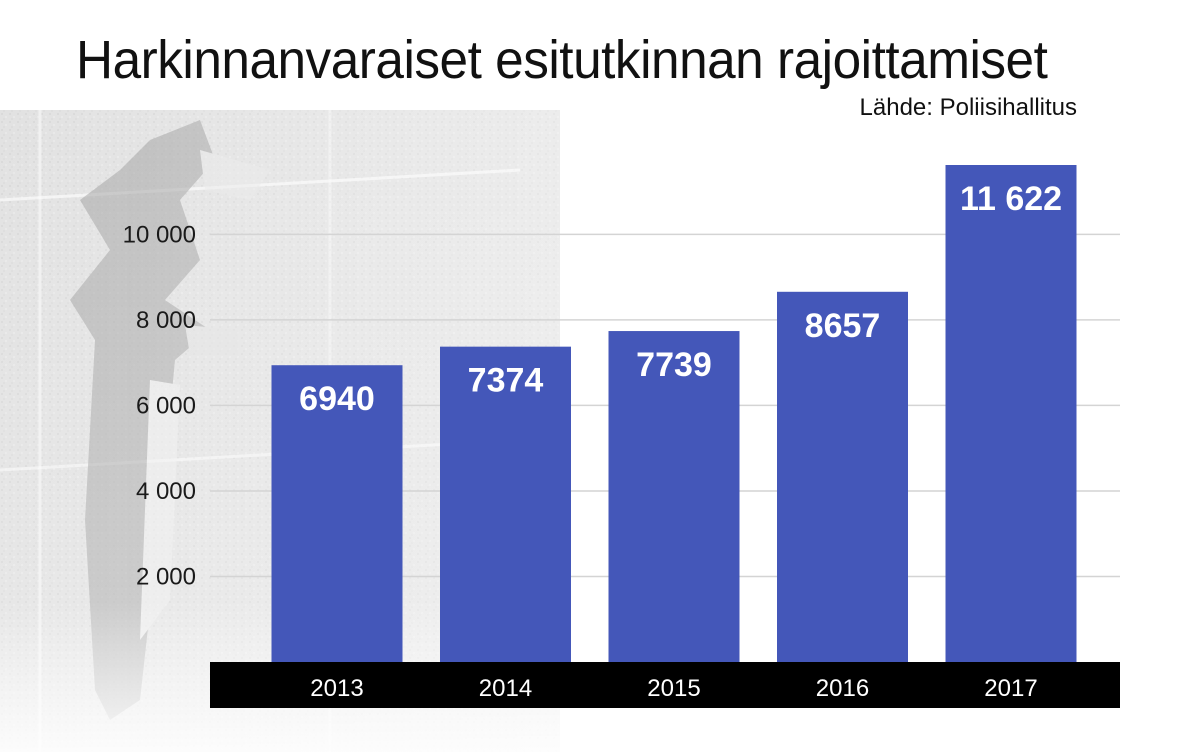 Image resolution: width=1199 pixels, height=752 pixels. Describe the element at coordinates (337, 513) in the screenshot. I see `bar-2013` at that location.